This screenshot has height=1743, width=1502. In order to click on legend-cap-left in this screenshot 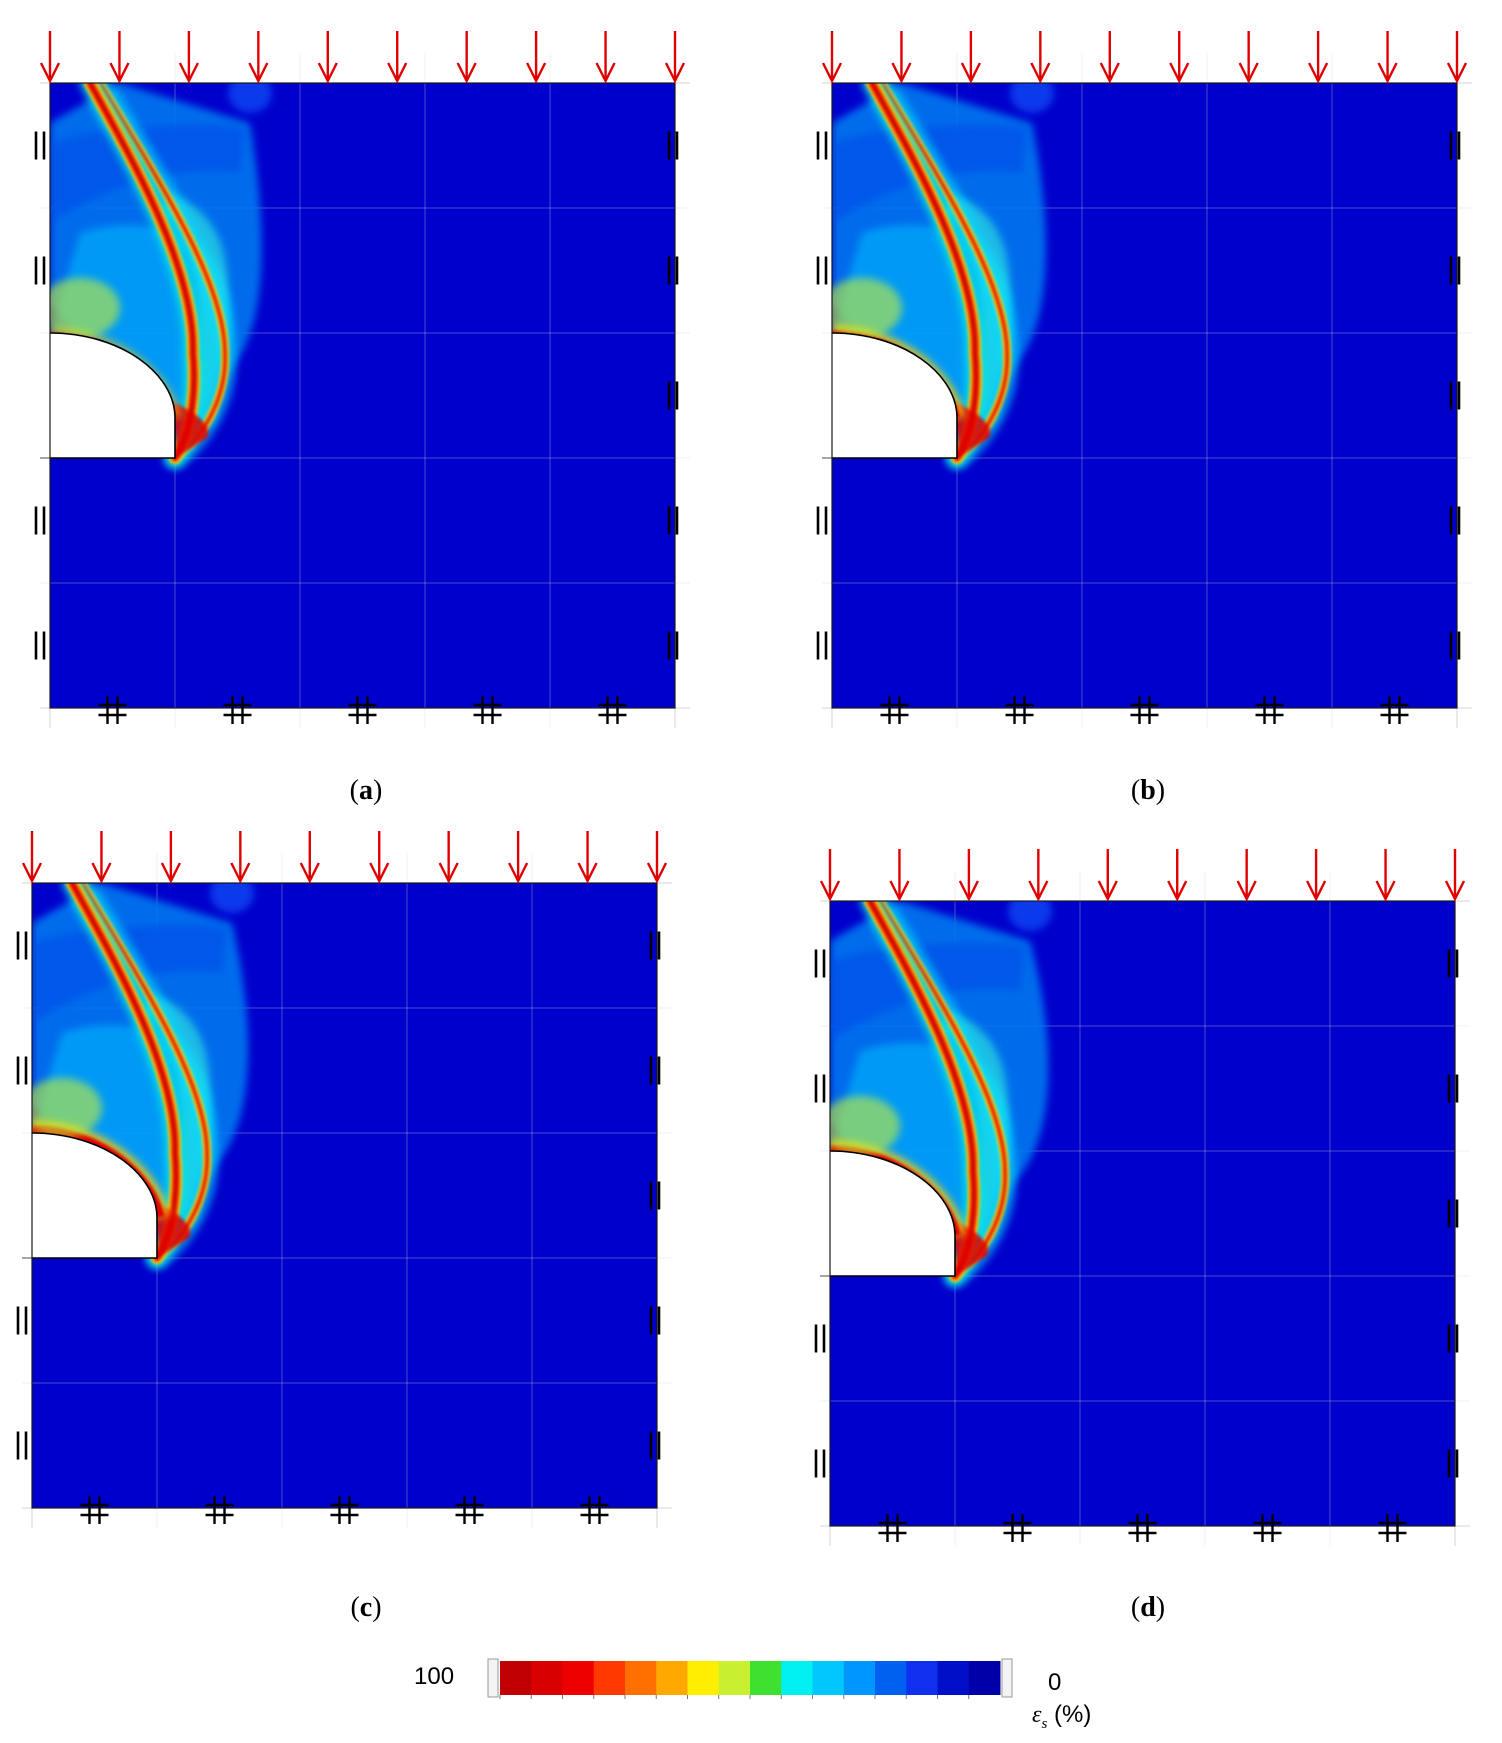, I will do `click(493, 1678)`.